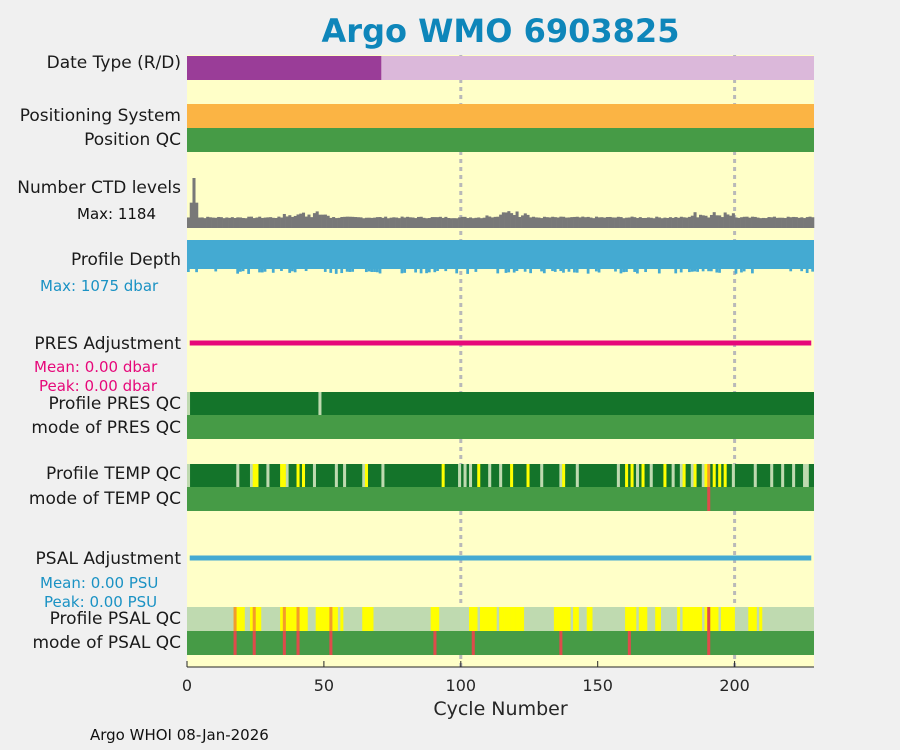 This screenshot has width=900, height=750. I want to click on psal-qc-cell-orange, so click(254, 619).